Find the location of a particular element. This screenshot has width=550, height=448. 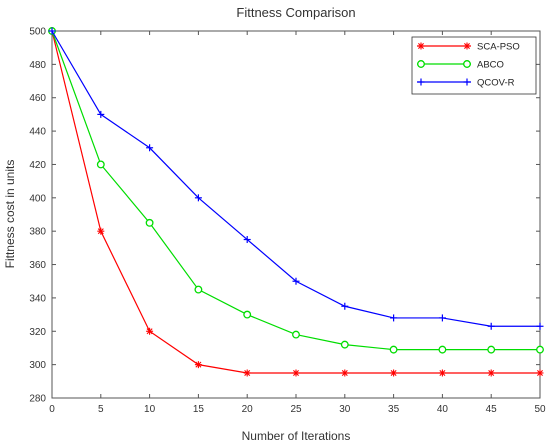

y-tick-label: 300 is located at coordinates (37, 365).